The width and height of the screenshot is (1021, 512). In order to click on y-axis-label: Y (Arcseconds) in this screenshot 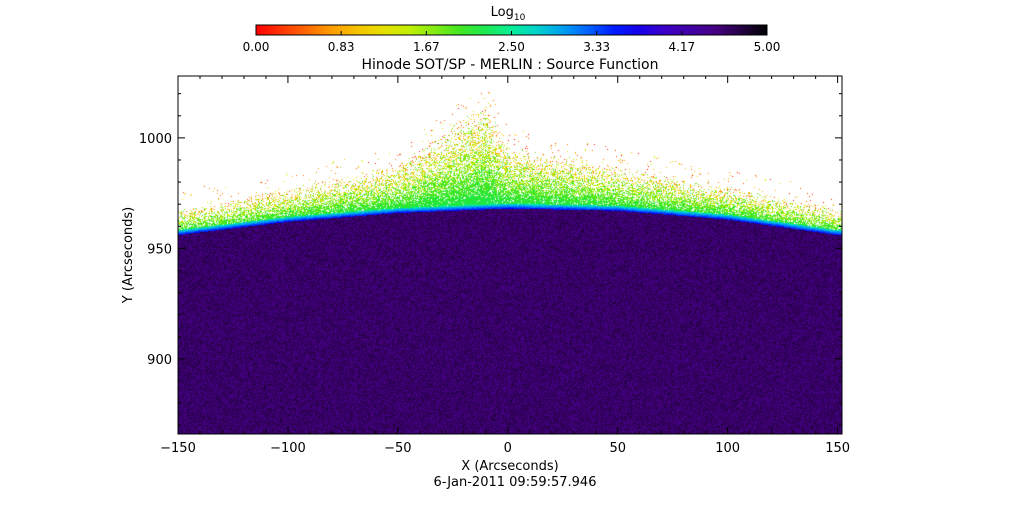, I will do `click(128, 255)`.